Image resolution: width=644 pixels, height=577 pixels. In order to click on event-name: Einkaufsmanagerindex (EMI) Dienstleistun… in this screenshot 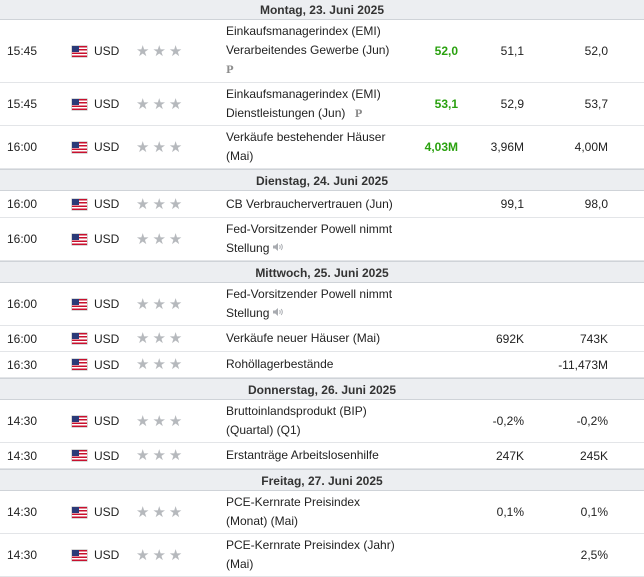, I will do `click(321, 104)`.